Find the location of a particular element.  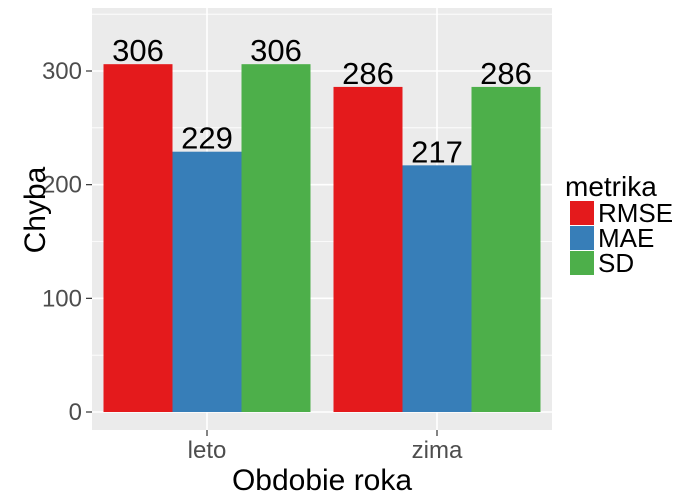

y-tick-label: 300 is located at coordinates (62, 71).